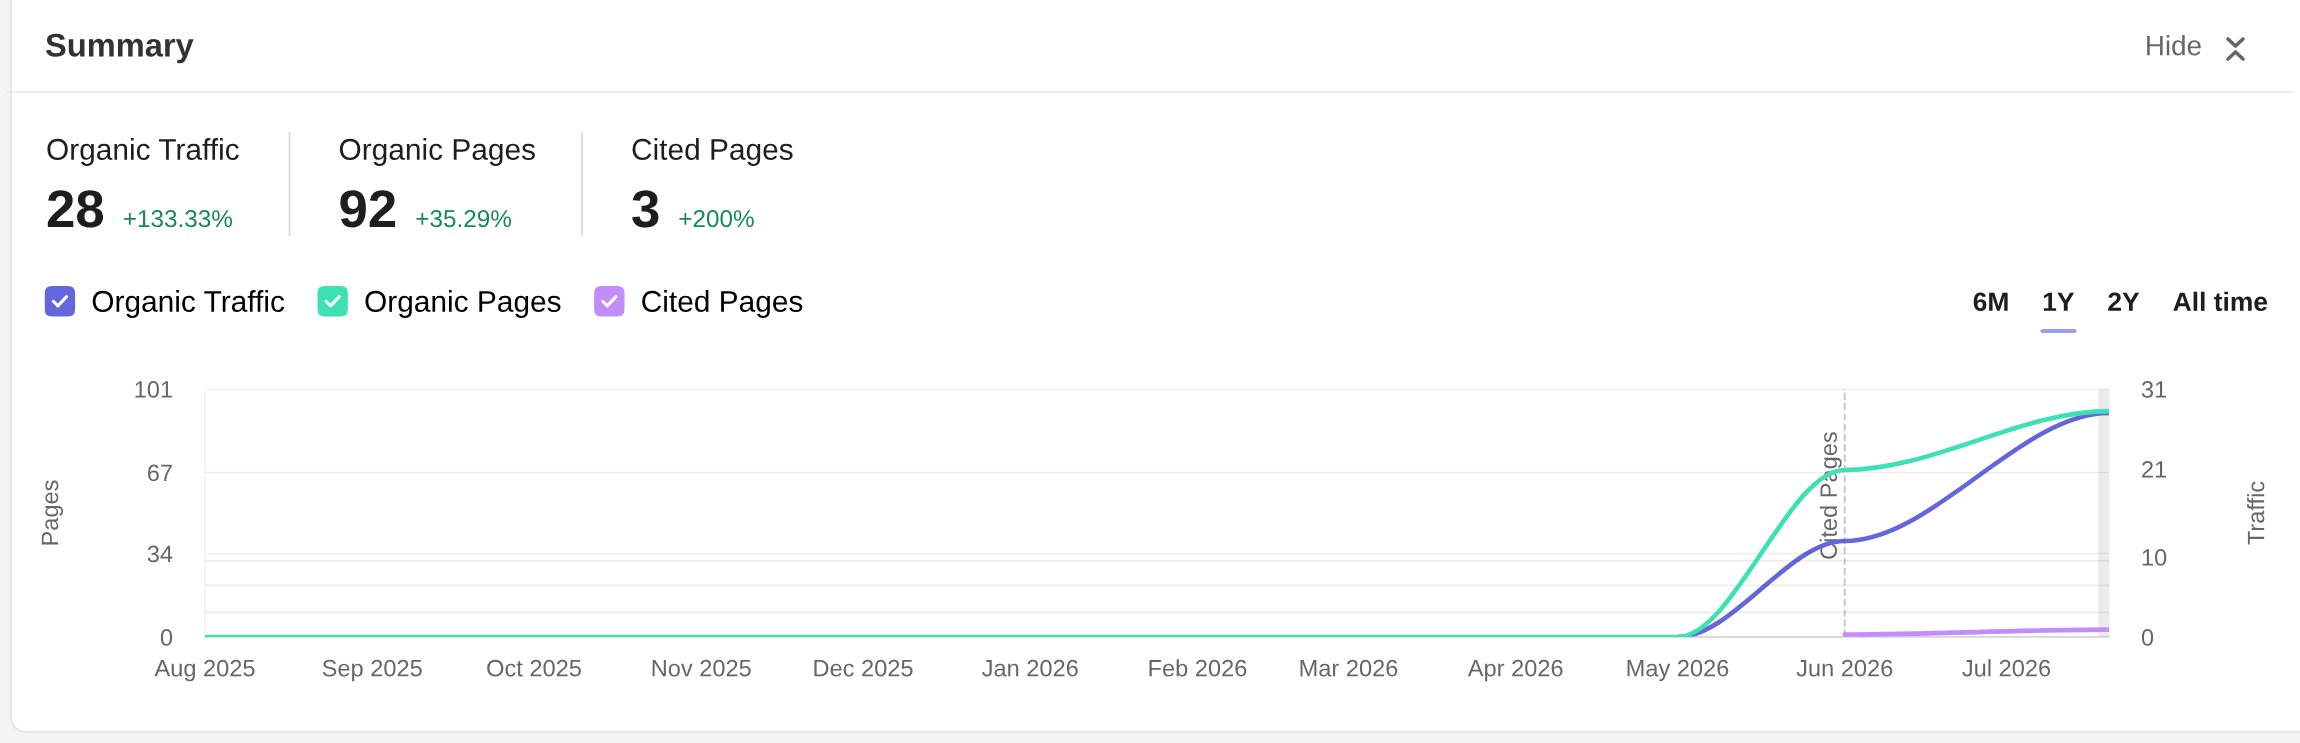  What do you see at coordinates (1990, 302) in the screenshot?
I see `text: 6M` at bounding box center [1990, 302].